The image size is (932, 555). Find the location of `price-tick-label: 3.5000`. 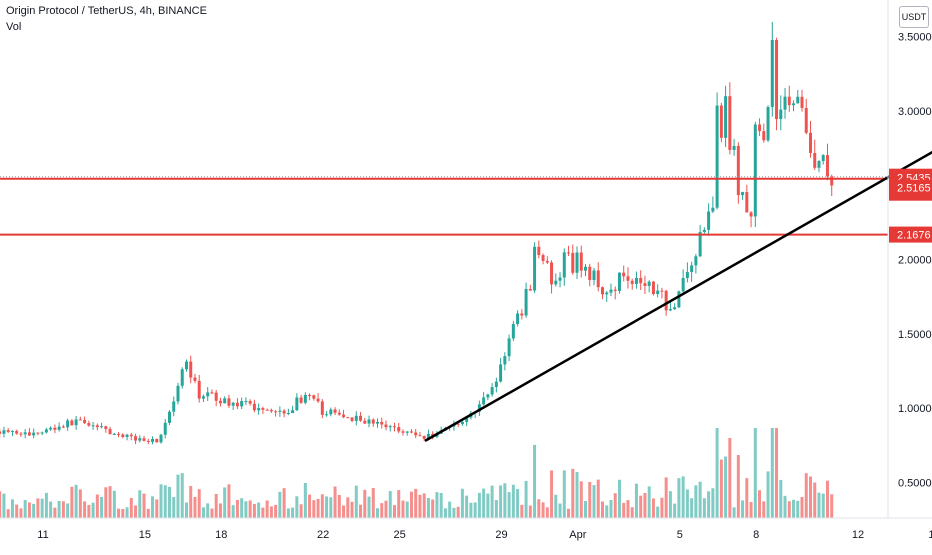

price-tick-label: 3.5000 is located at coordinates (915, 38).